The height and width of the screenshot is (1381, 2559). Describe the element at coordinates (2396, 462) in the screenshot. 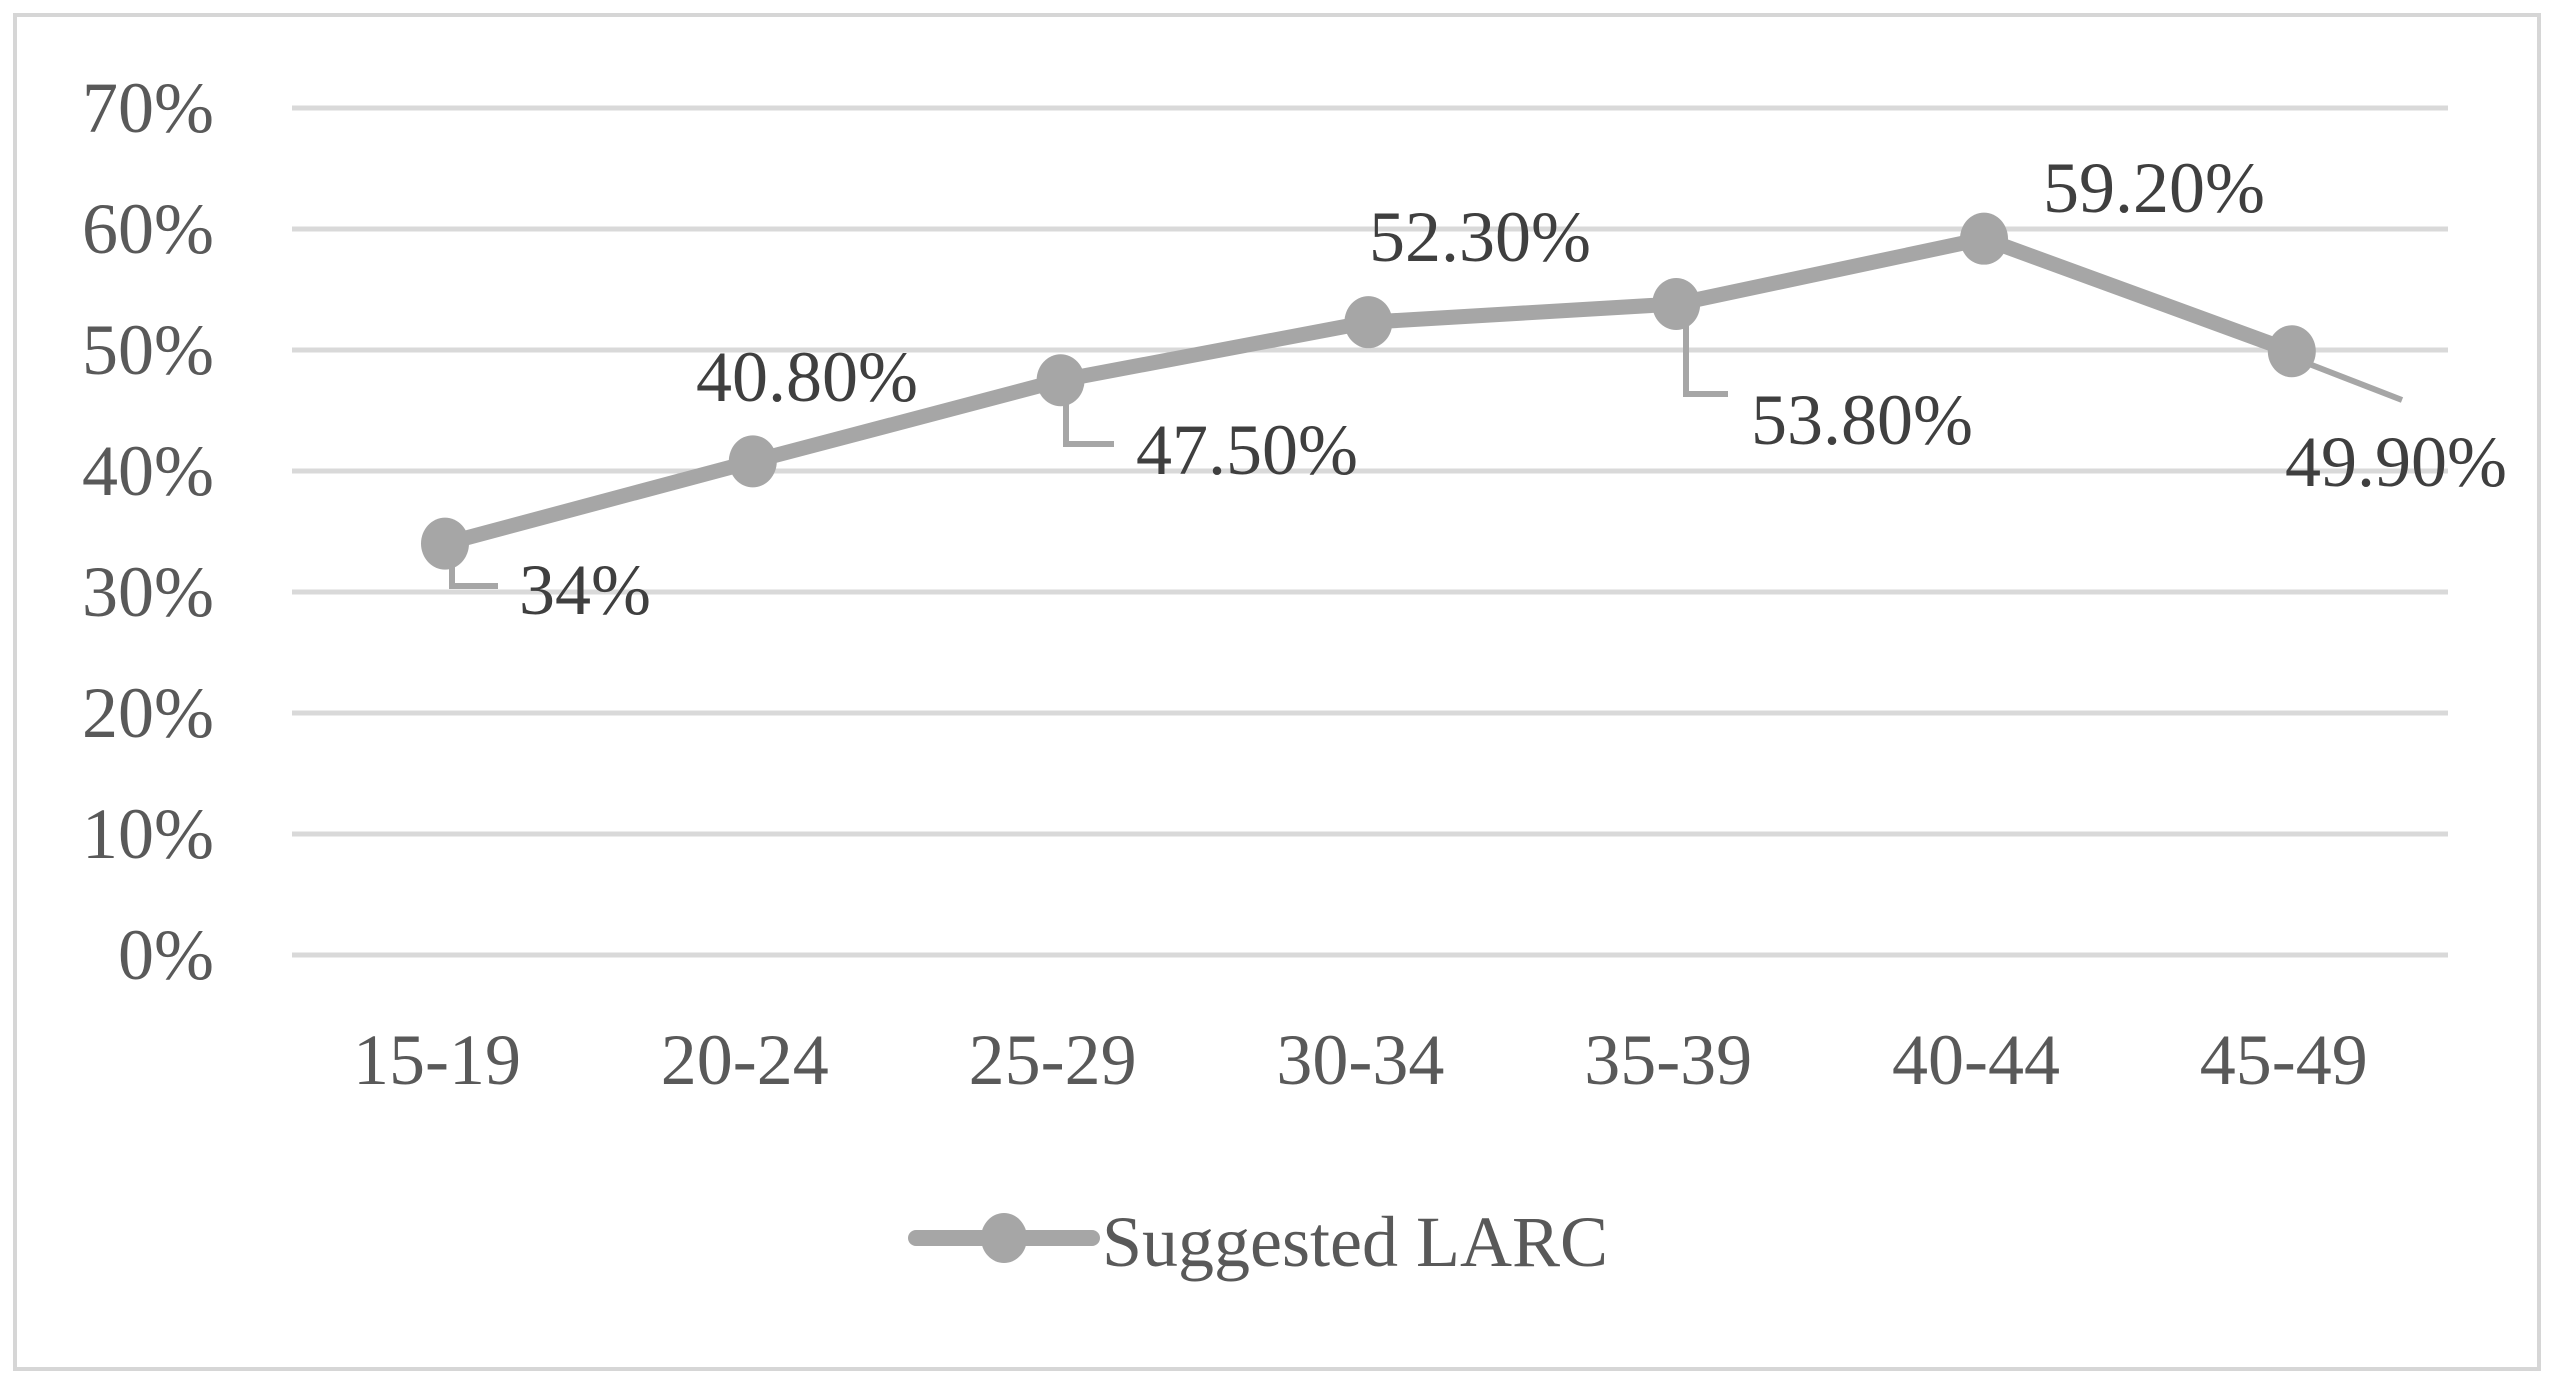

I see `data-point-value-label: 49.90%` at that location.